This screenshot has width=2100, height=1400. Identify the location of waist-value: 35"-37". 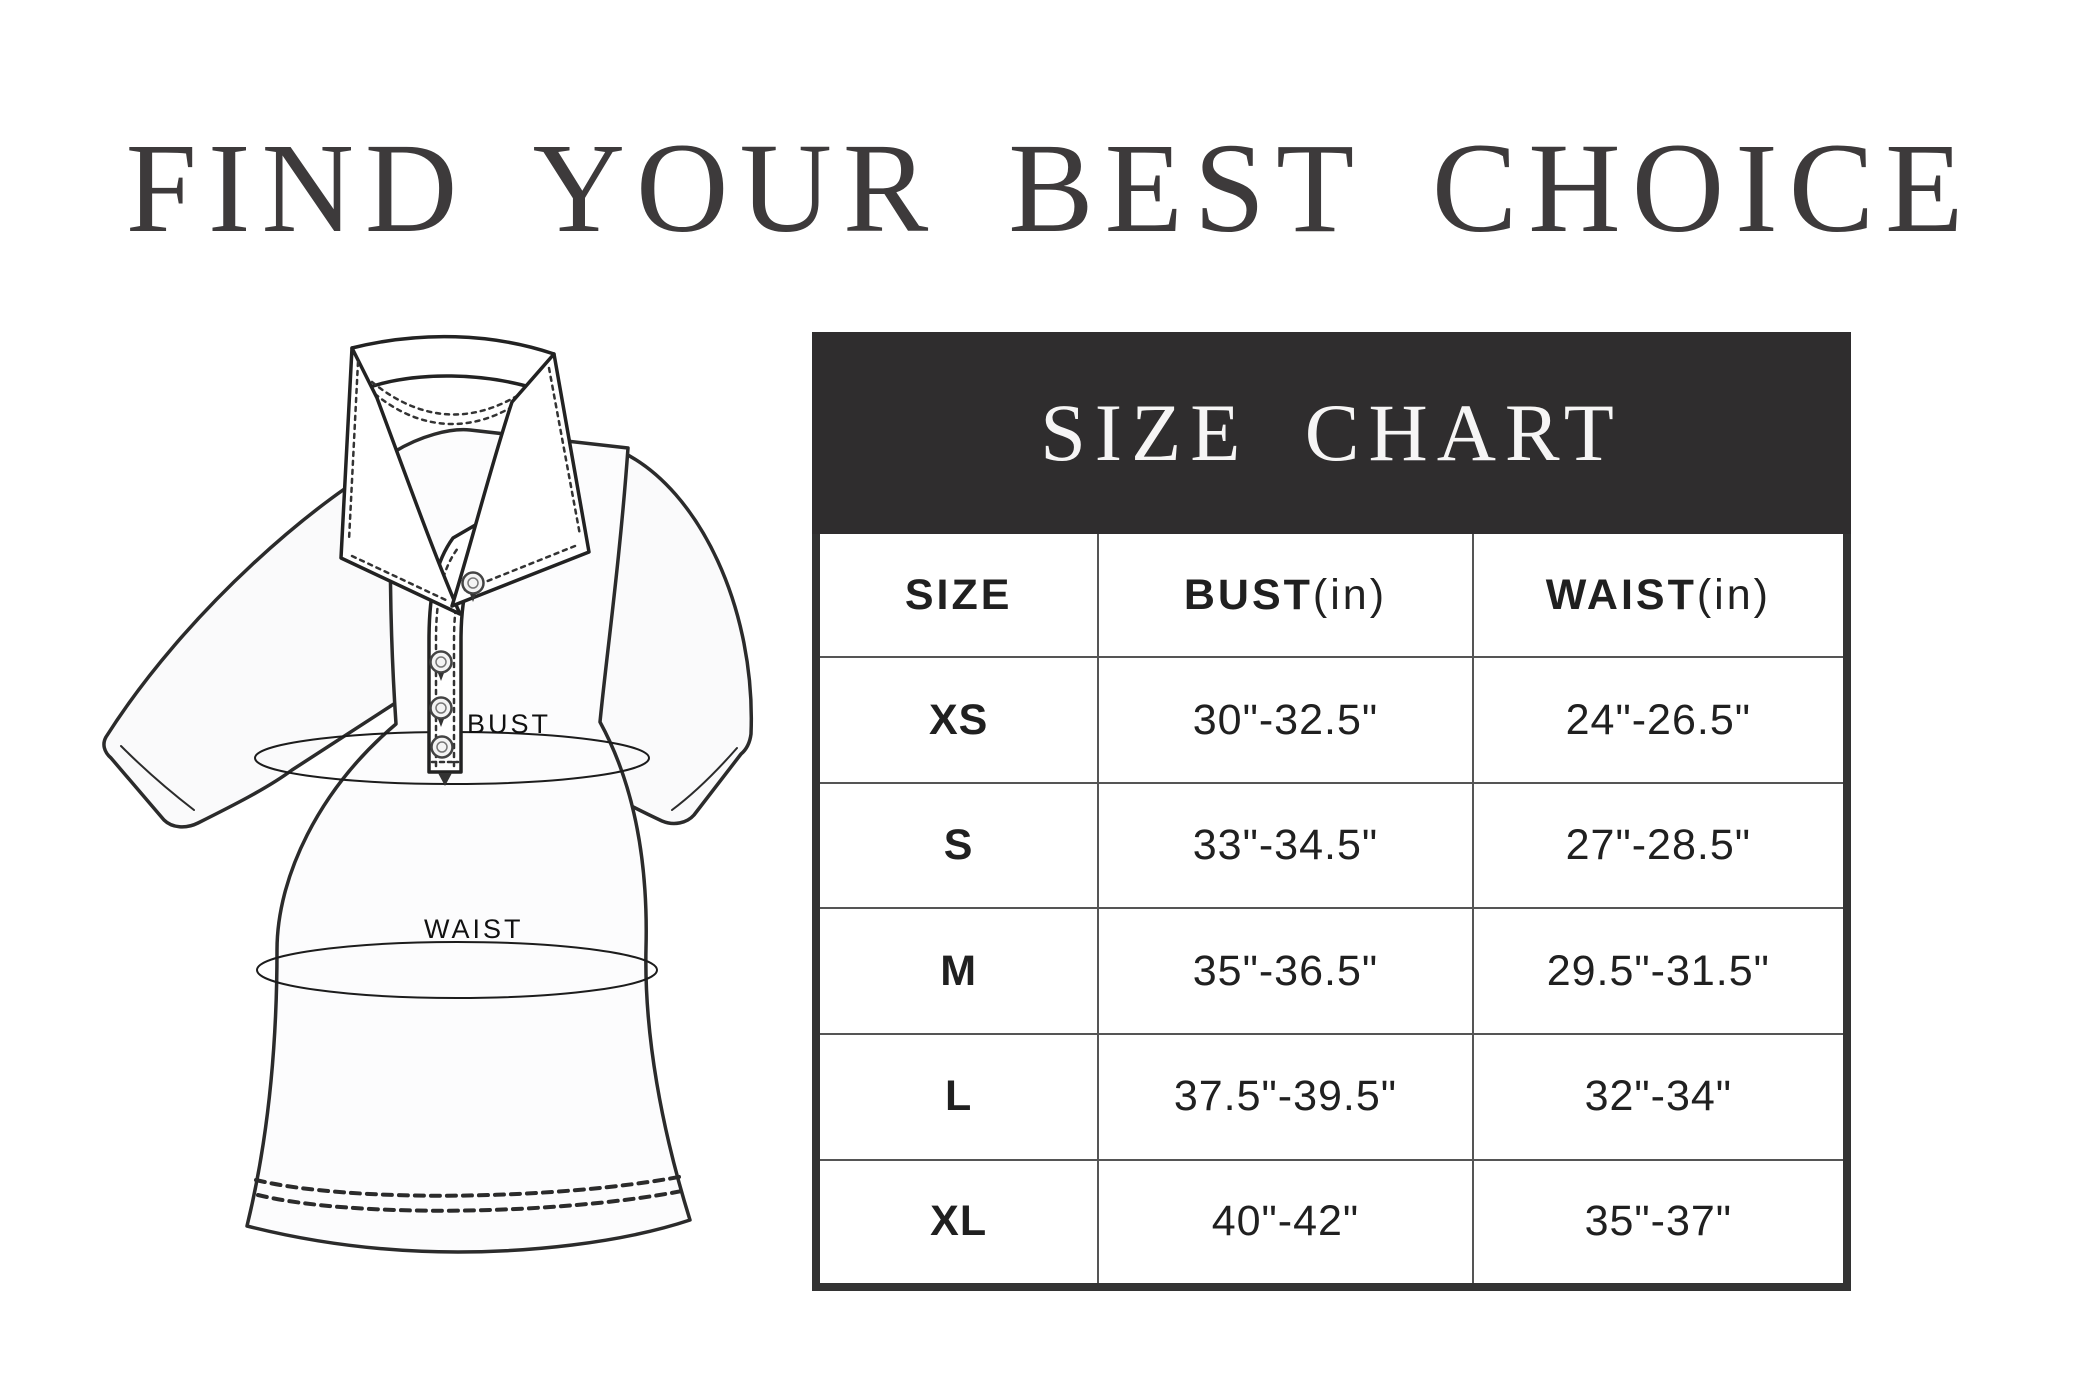
(1657, 1220).